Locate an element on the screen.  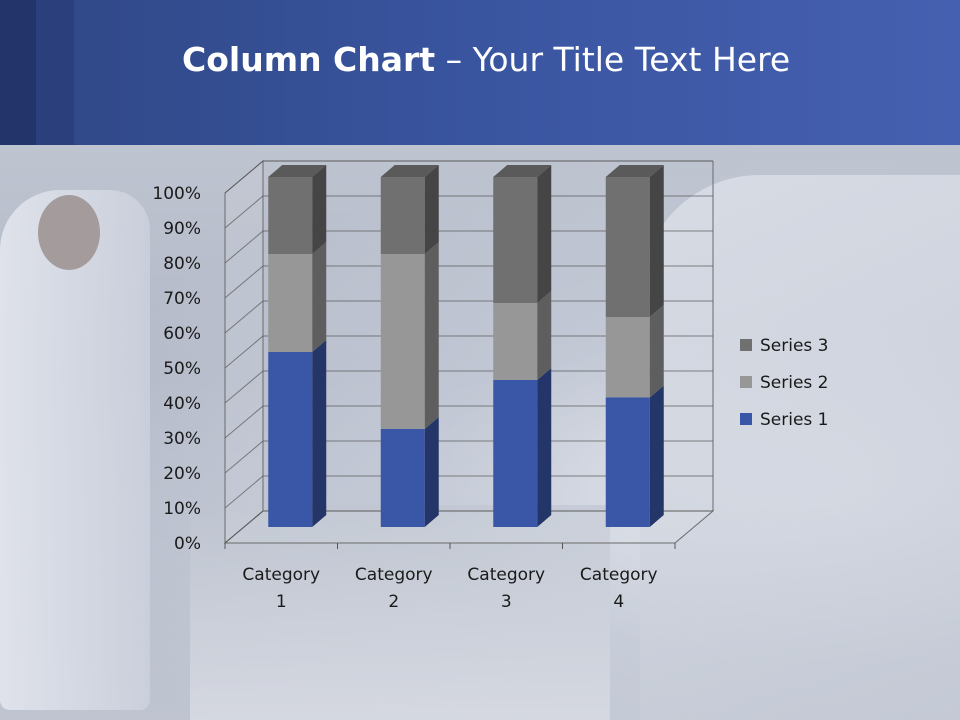
photo-person is located at coordinates (75, 450).